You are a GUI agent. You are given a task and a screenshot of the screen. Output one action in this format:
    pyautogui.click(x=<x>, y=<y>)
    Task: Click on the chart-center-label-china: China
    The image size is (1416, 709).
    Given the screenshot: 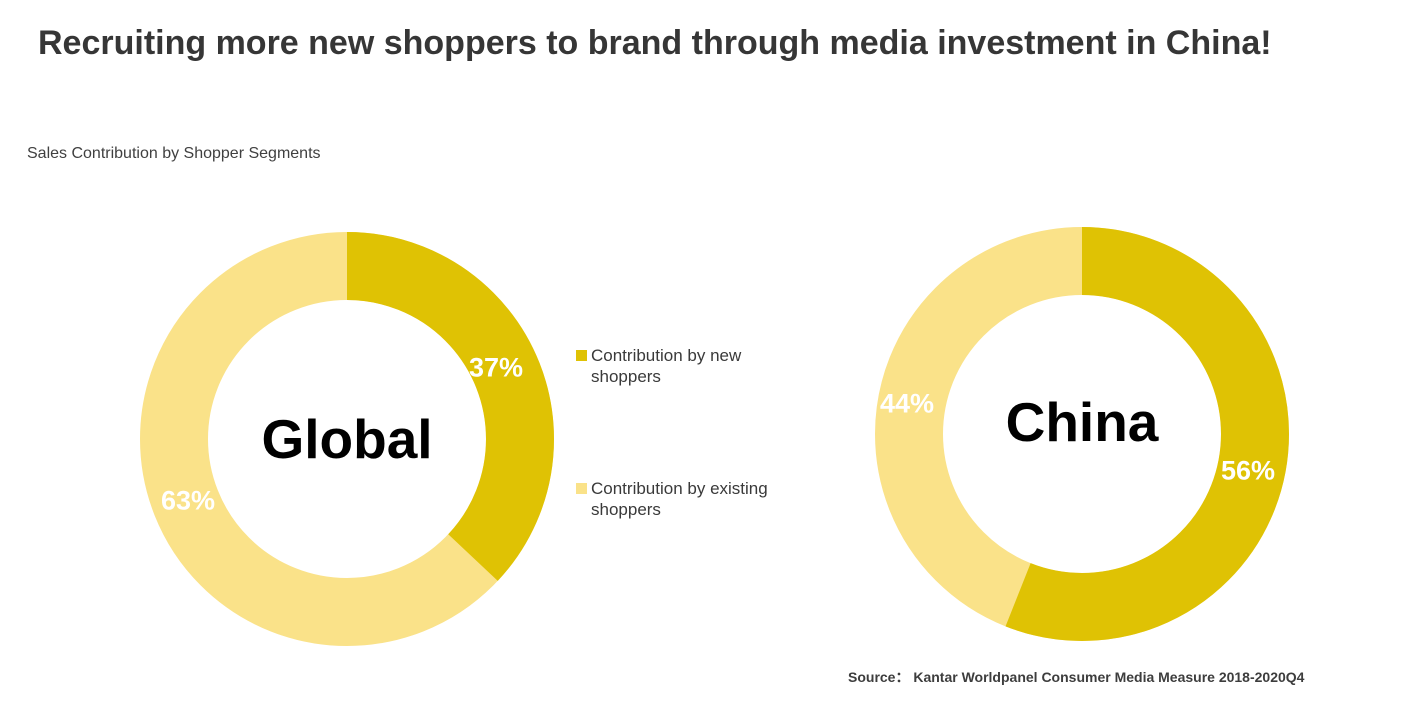 What is the action you would take?
    pyautogui.click(x=1082, y=422)
    